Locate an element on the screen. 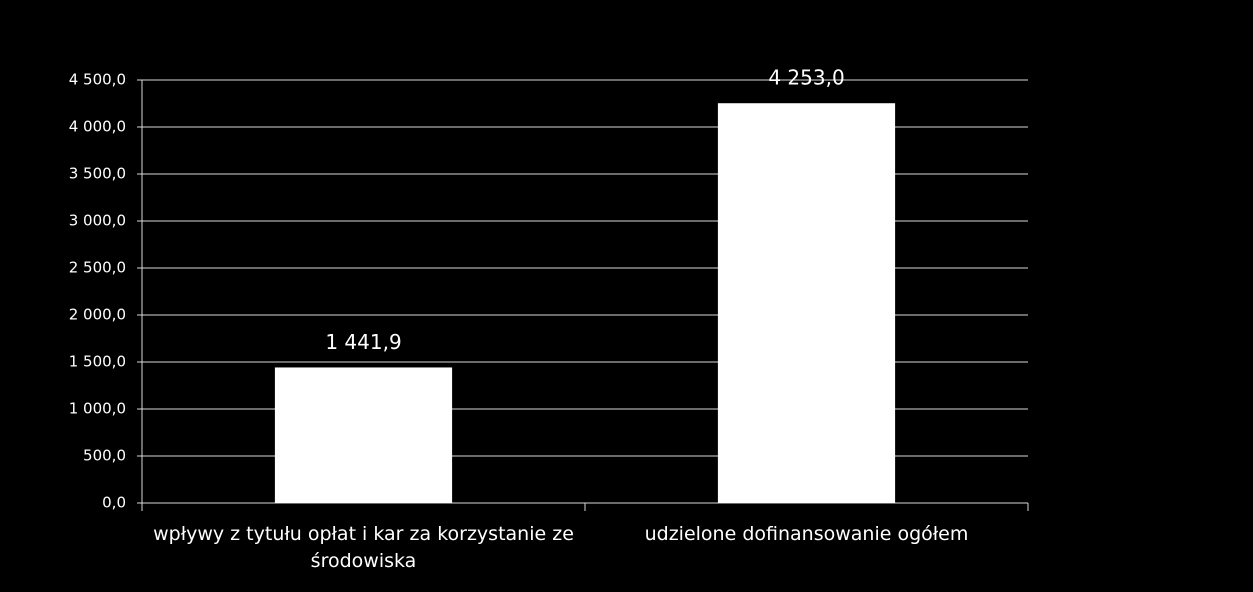 The image size is (1253, 592). value-label: 4 253,0 is located at coordinates (806, 78).